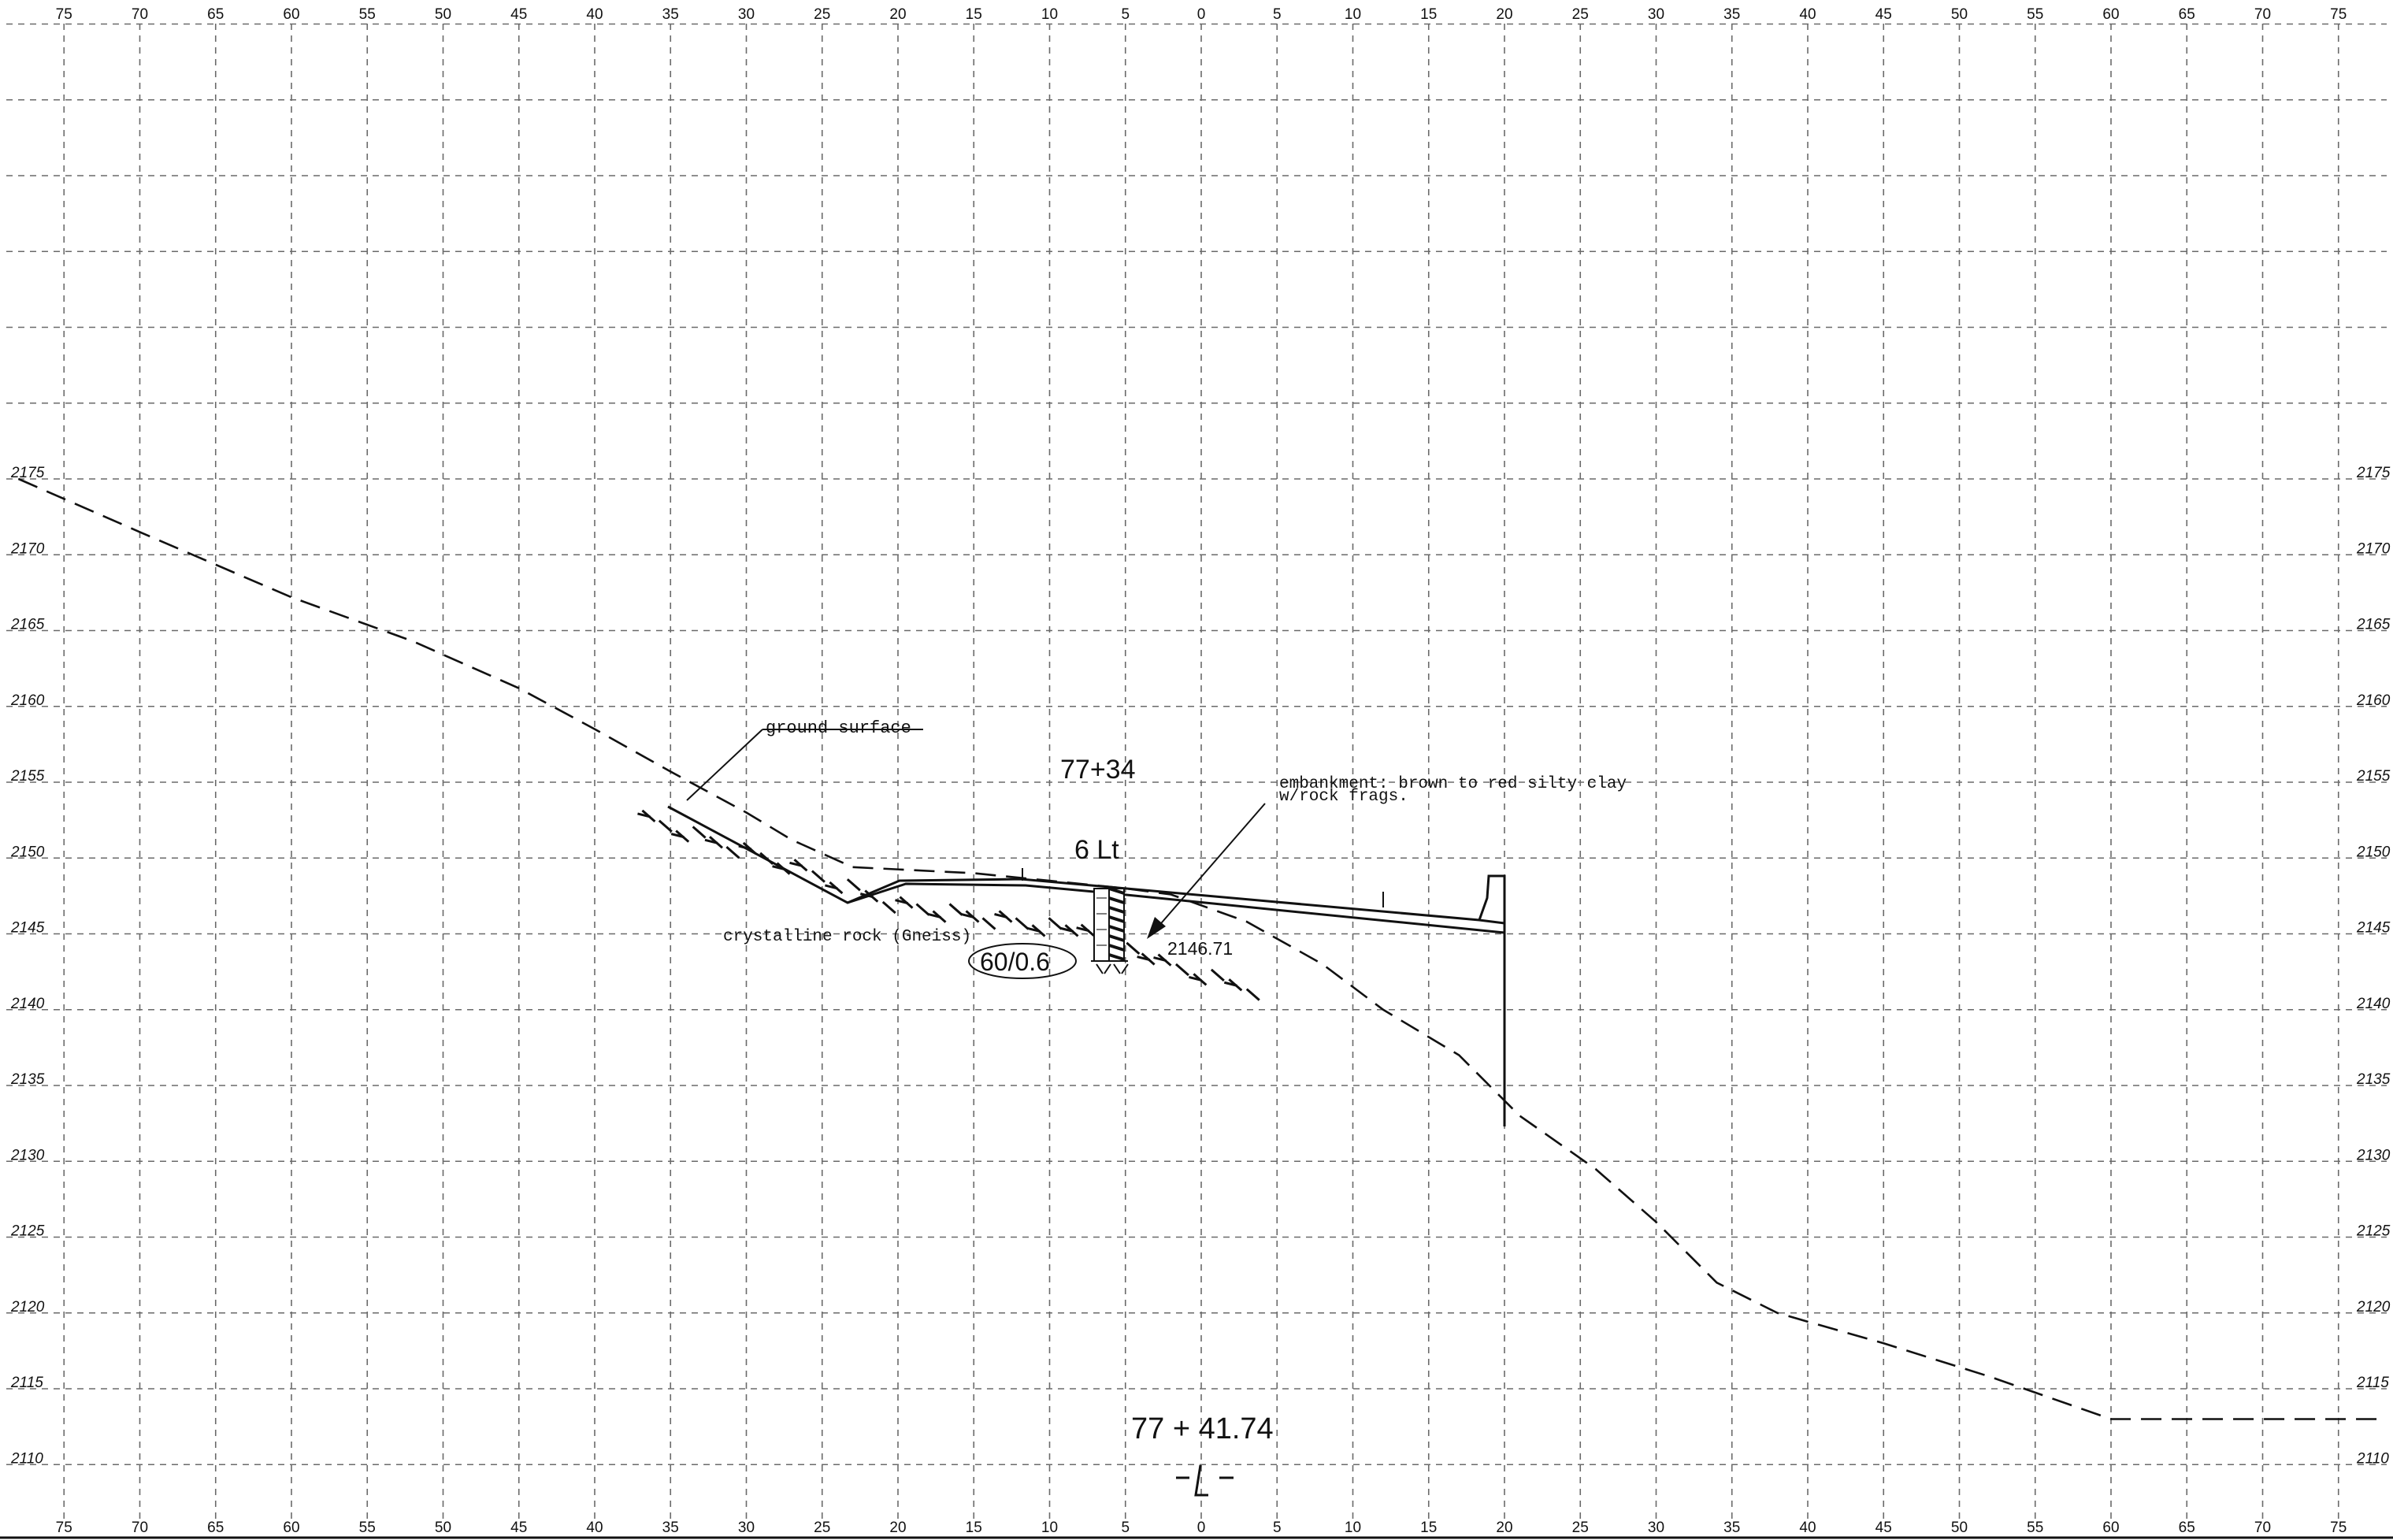 The image size is (2393, 1540). I want to click on leader-lines, so click(976, 1113).